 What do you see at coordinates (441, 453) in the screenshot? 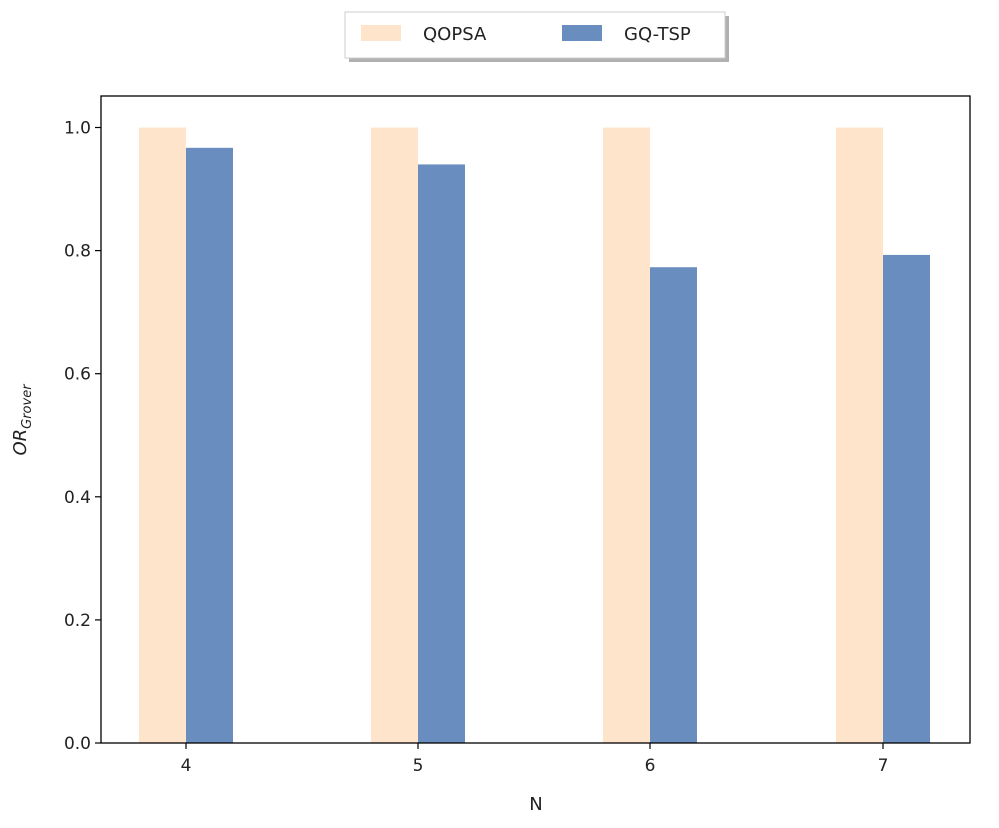
I see `bar-gq-tsp-n5` at bounding box center [441, 453].